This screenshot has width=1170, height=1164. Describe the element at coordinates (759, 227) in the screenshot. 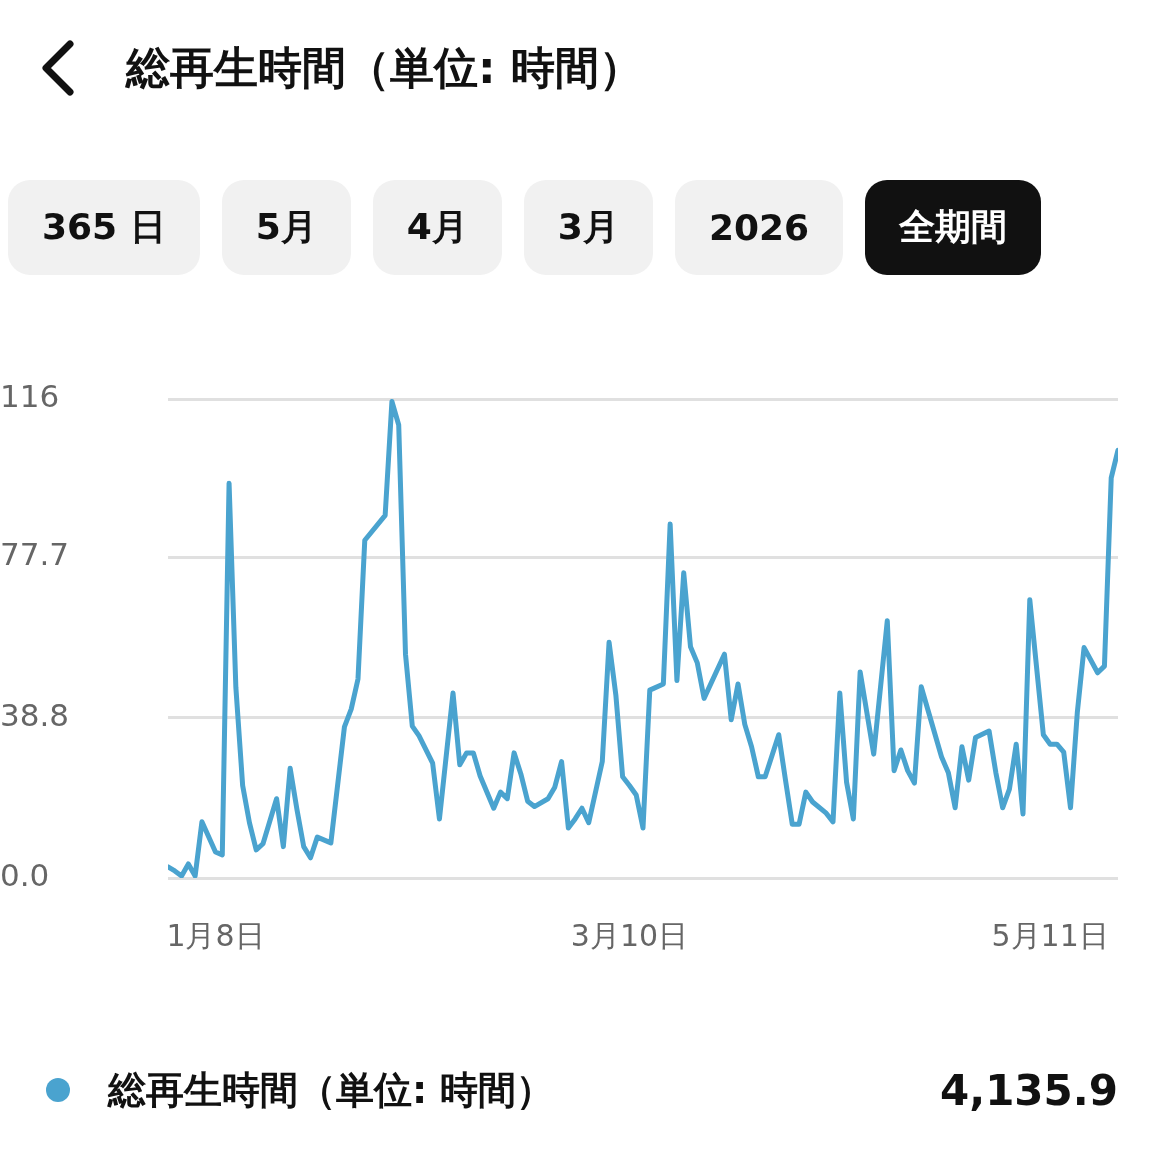

I see `text: 2026` at that location.